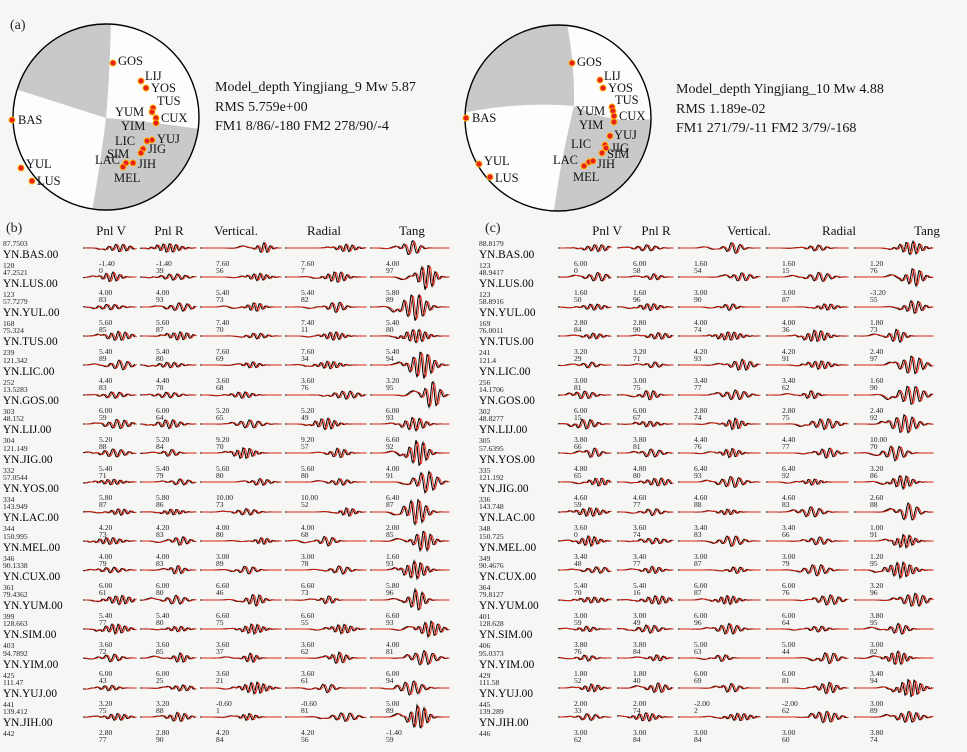 This screenshot has width=967, height=752. I want to click on fit-values: 3.00 79, so click(788, 560).